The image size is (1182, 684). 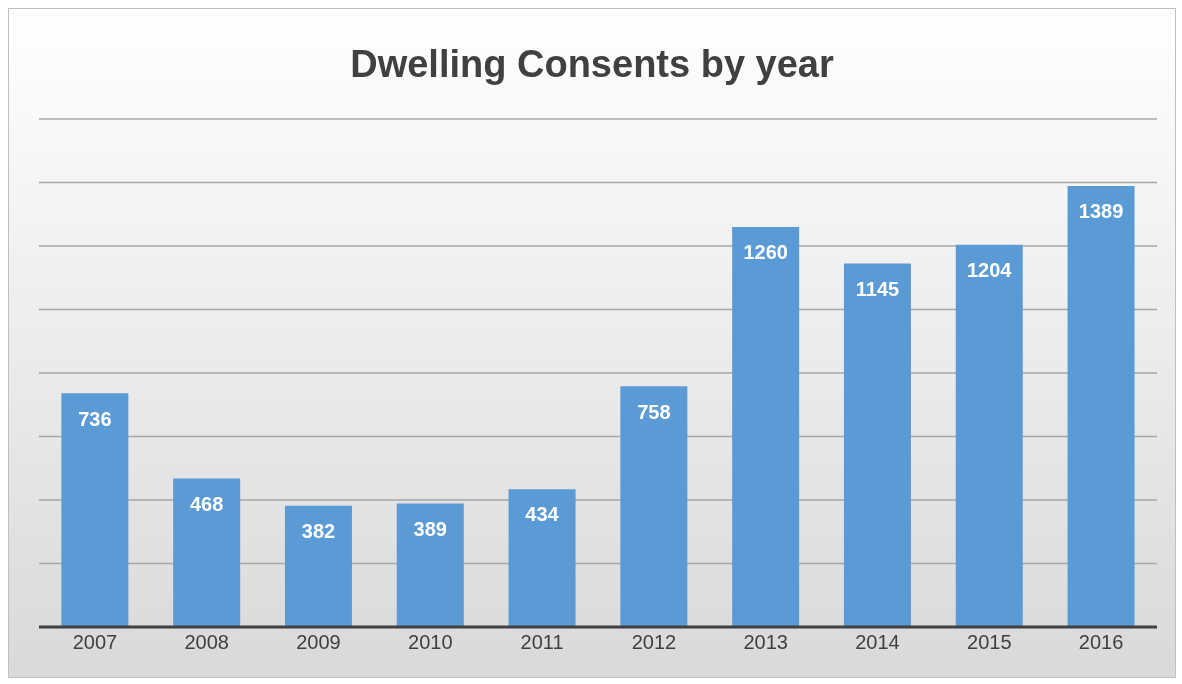 What do you see at coordinates (1101, 211) in the screenshot?
I see `data-label: 1389` at bounding box center [1101, 211].